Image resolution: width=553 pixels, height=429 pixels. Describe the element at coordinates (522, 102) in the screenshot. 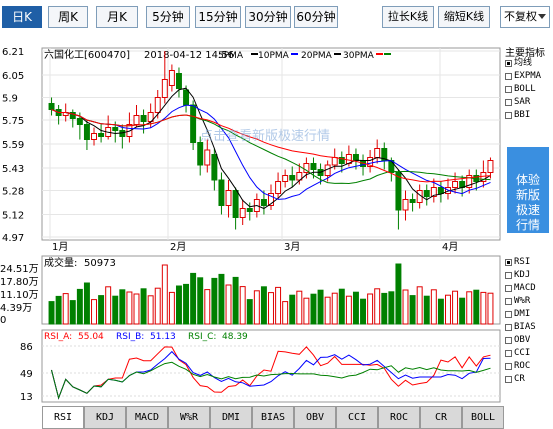

I see `indicator-label: SAR` at that location.